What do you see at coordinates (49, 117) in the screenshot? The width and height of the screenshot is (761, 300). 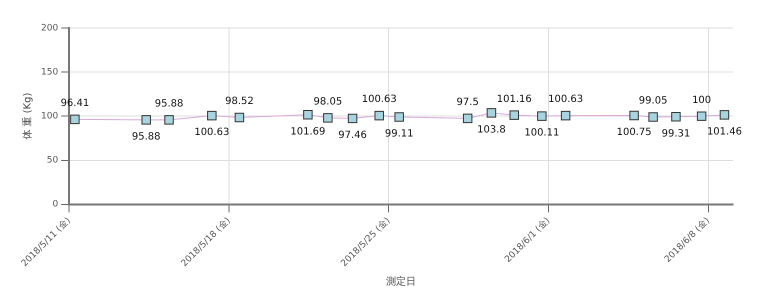 I see `y-tick-label: 100` at bounding box center [49, 117].